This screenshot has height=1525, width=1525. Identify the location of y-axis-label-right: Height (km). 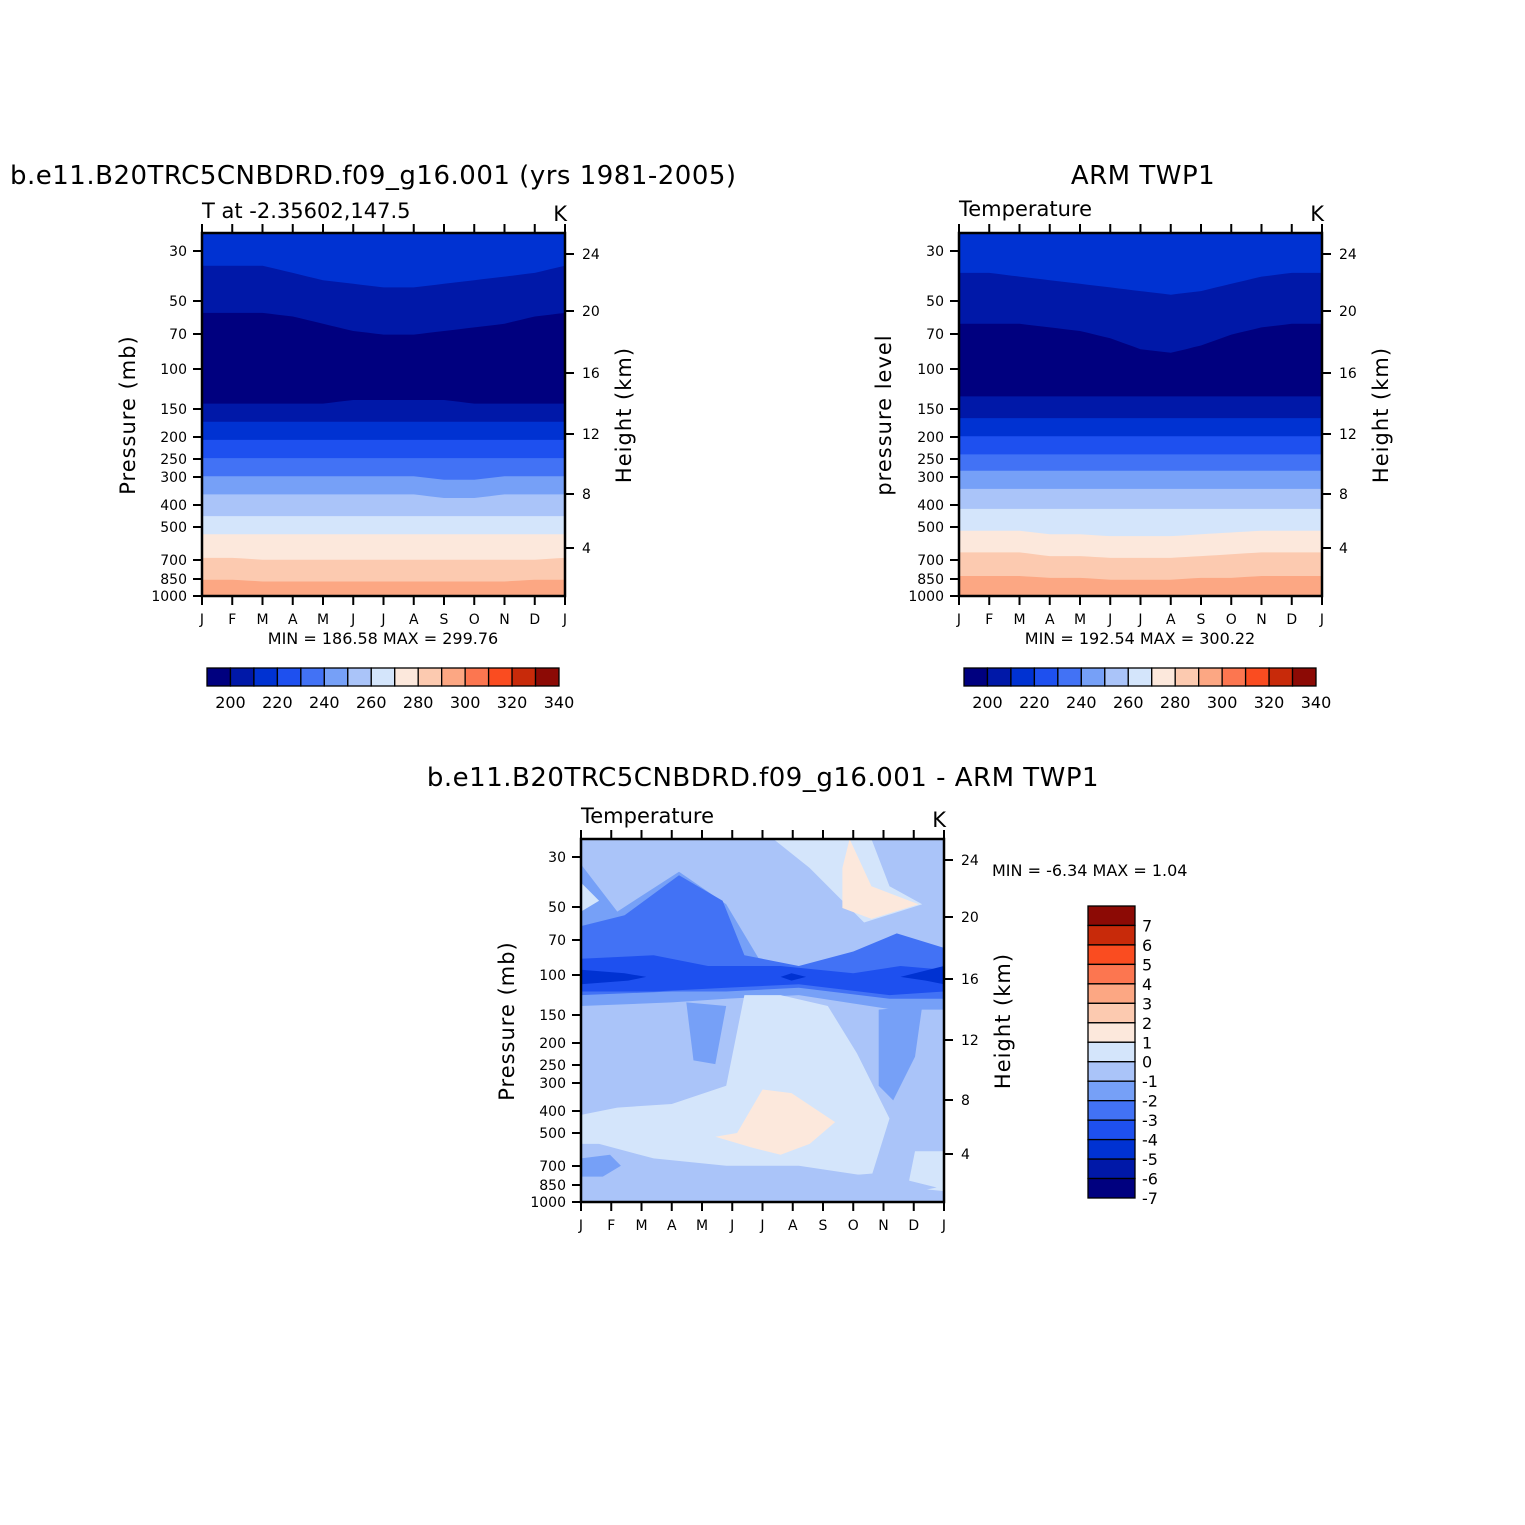
(1381, 415).